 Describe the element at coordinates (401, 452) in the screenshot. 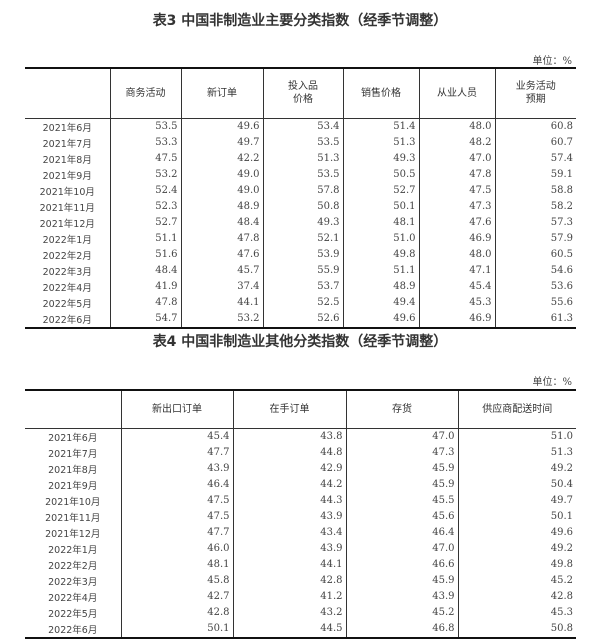

I see `table-cell: 47.3` at that location.